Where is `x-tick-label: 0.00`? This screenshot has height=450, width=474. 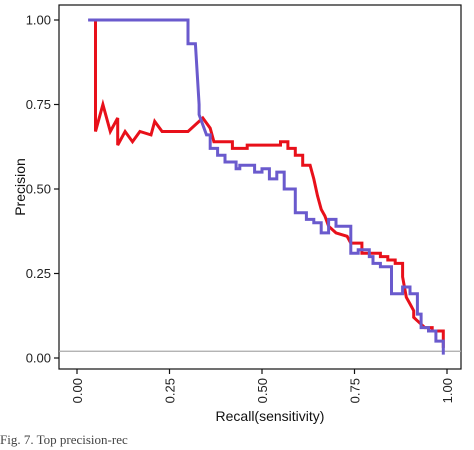 x-tick-label: 0.00 is located at coordinates (77, 390).